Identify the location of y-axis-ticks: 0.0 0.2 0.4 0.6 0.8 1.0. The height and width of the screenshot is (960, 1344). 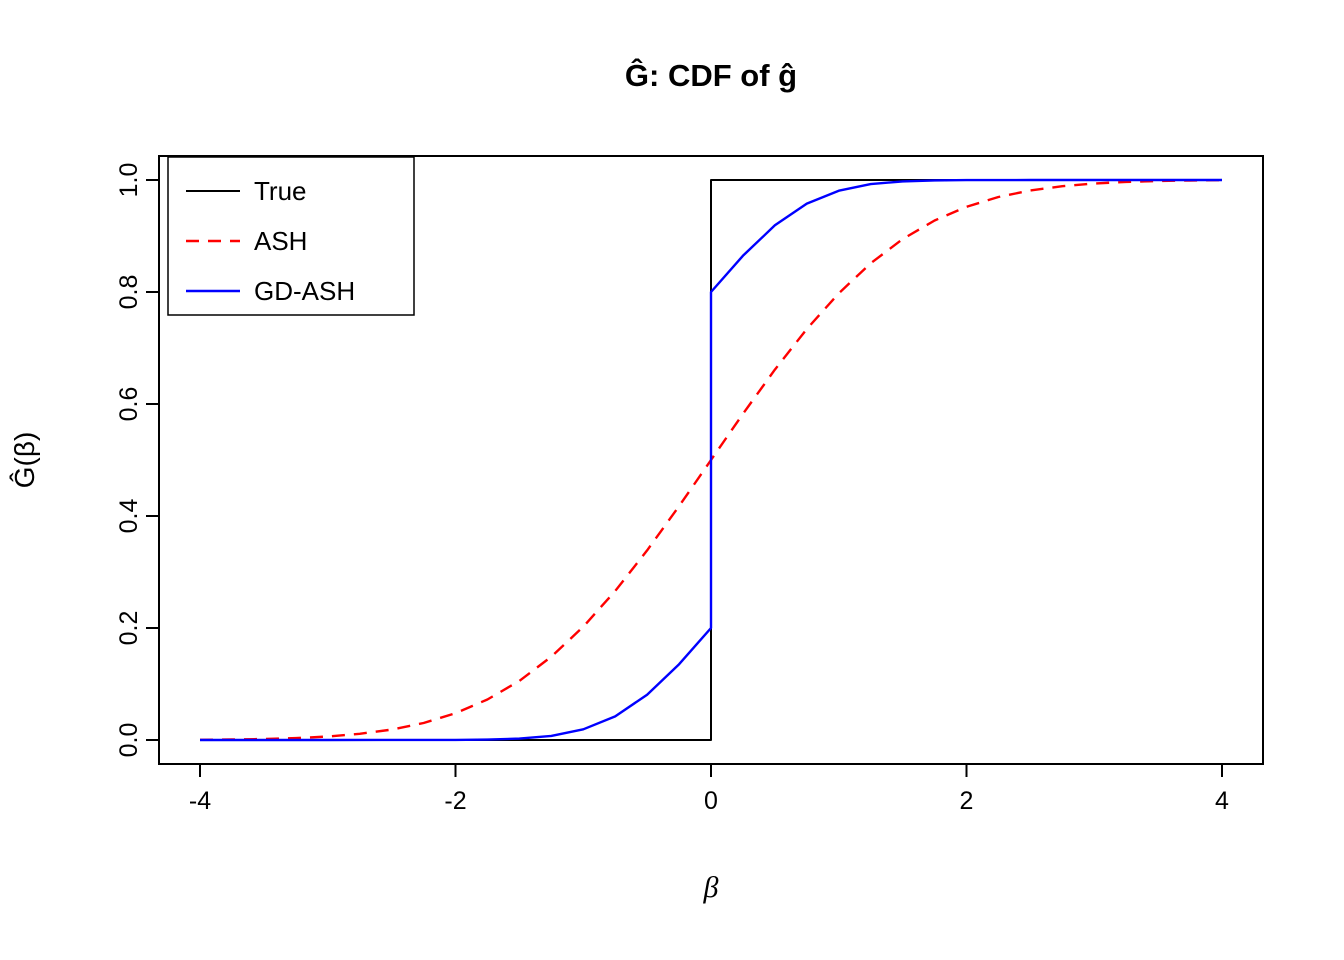
(137, 460).